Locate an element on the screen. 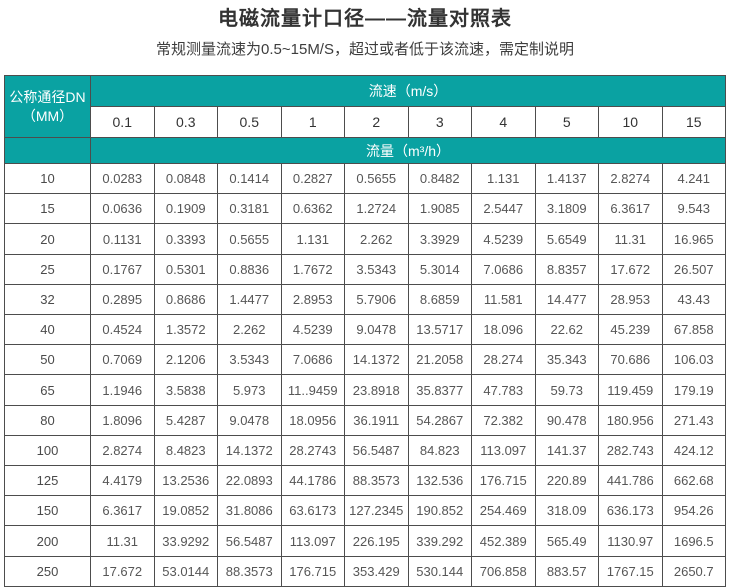 The width and height of the screenshot is (730, 588). flow-cell: 254.469 is located at coordinates (503, 511).